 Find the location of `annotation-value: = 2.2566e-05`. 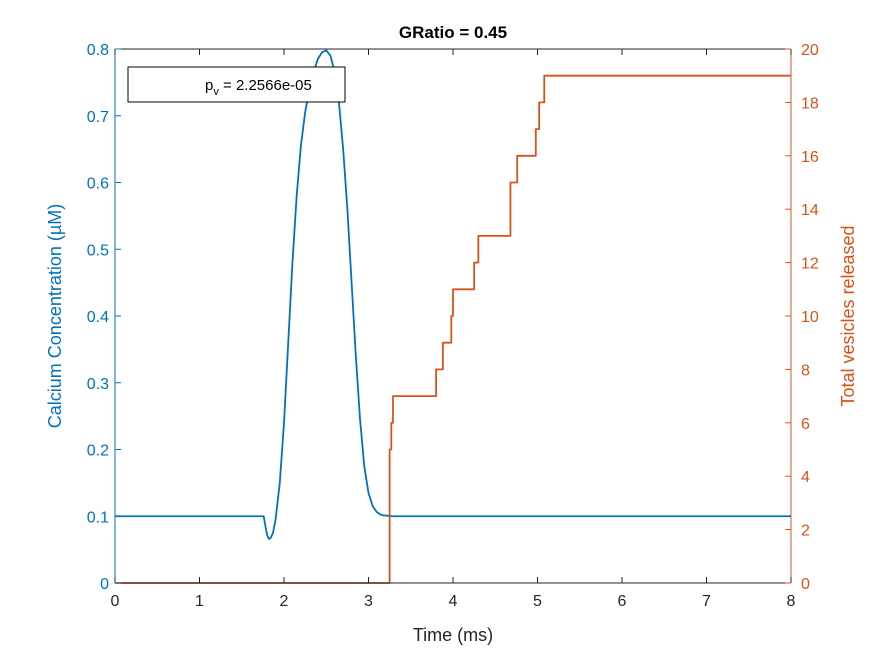

annotation-value: = 2.2566e-05 is located at coordinates (265, 85).